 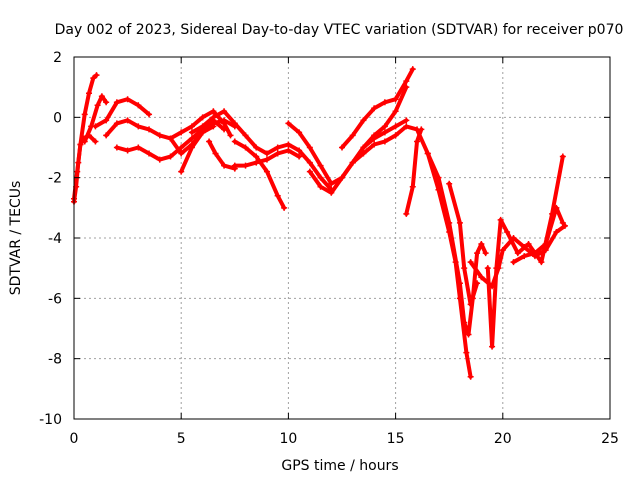 What do you see at coordinates (16, 238) in the screenshot?
I see `y-axis-label: SDTVAR / TECUs` at bounding box center [16, 238].